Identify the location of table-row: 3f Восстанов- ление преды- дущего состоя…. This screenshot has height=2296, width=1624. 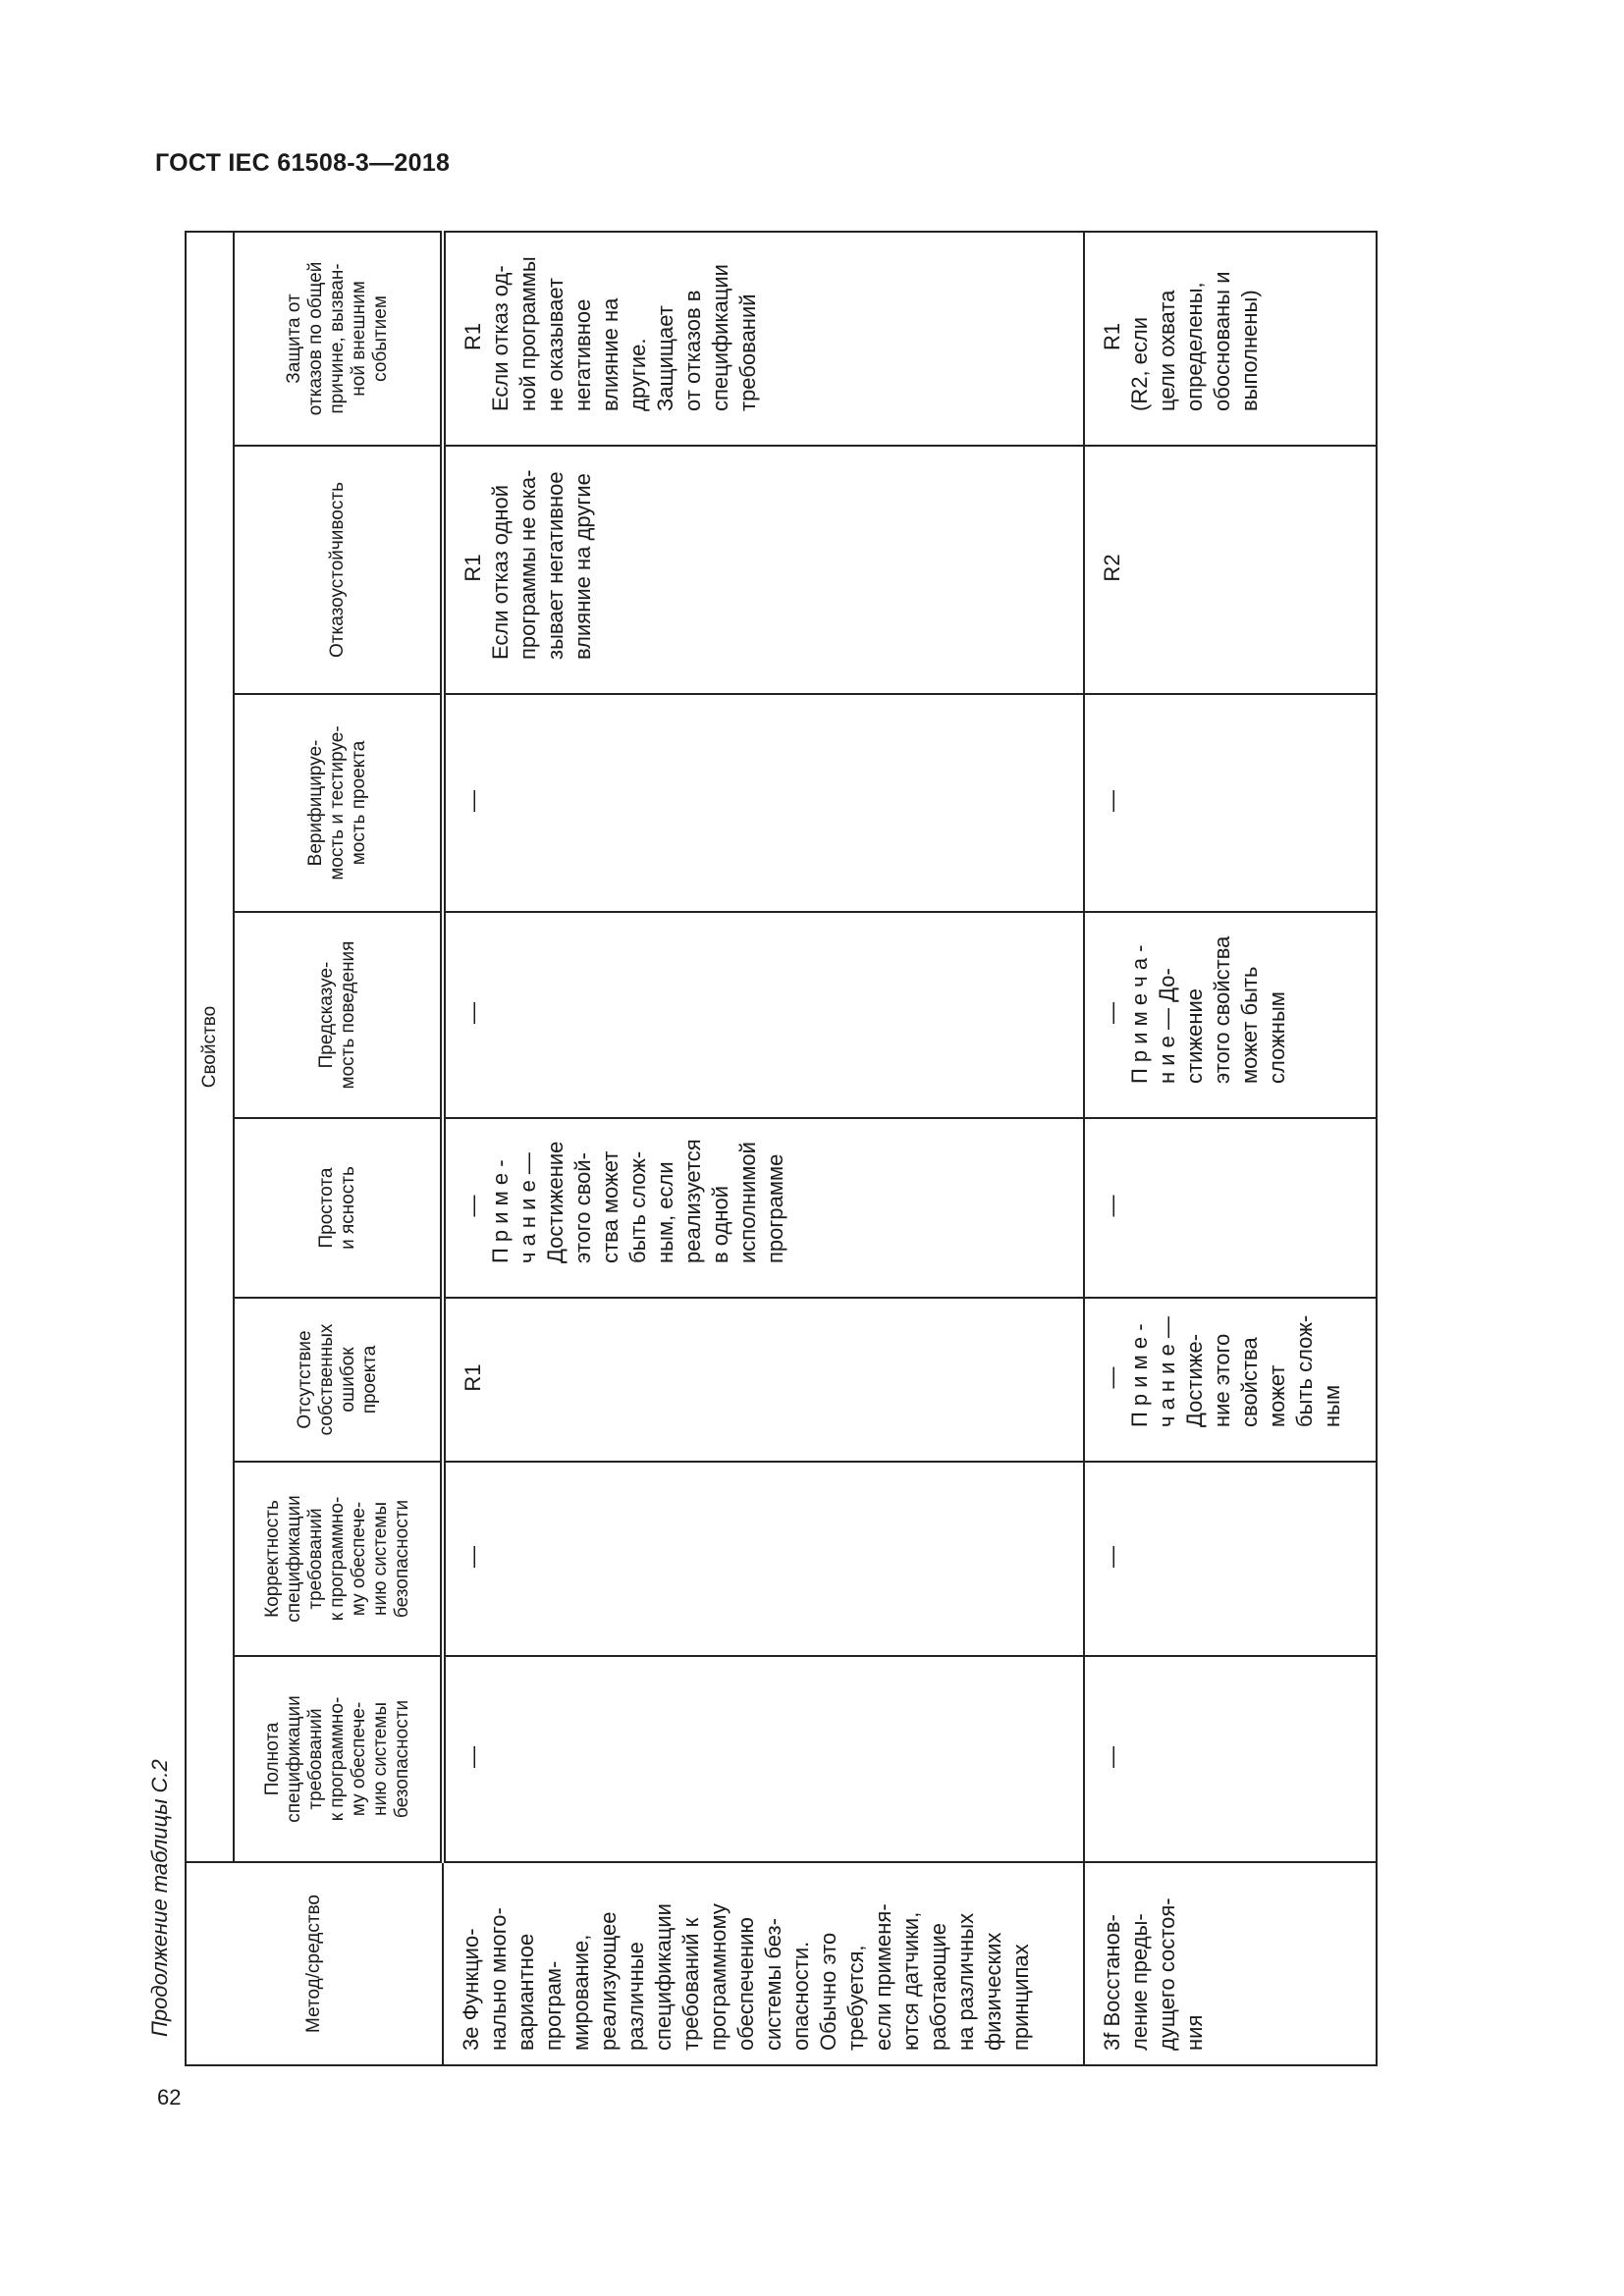
(1230, 1148).